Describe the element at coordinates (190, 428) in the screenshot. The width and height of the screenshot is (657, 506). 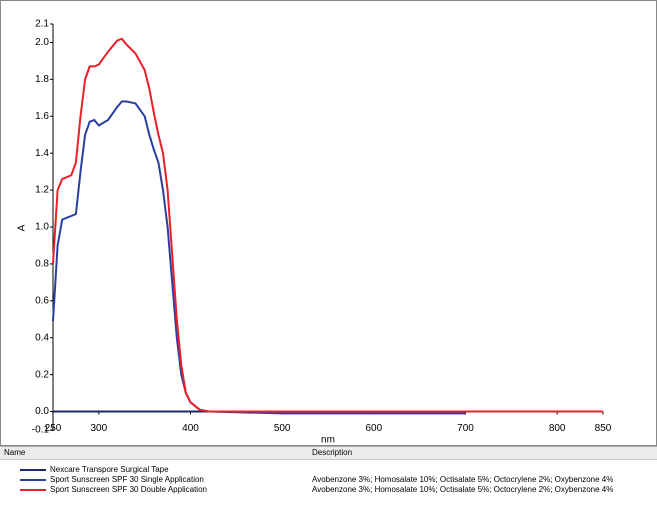
I see `x-tick-label: 400` at that location.